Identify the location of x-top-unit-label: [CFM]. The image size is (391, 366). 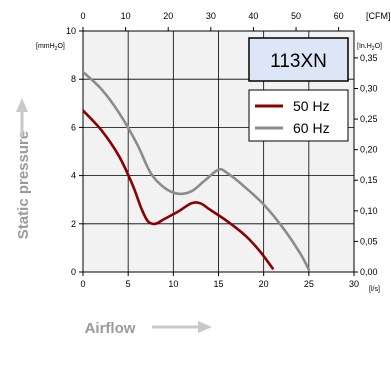
(378, 16).